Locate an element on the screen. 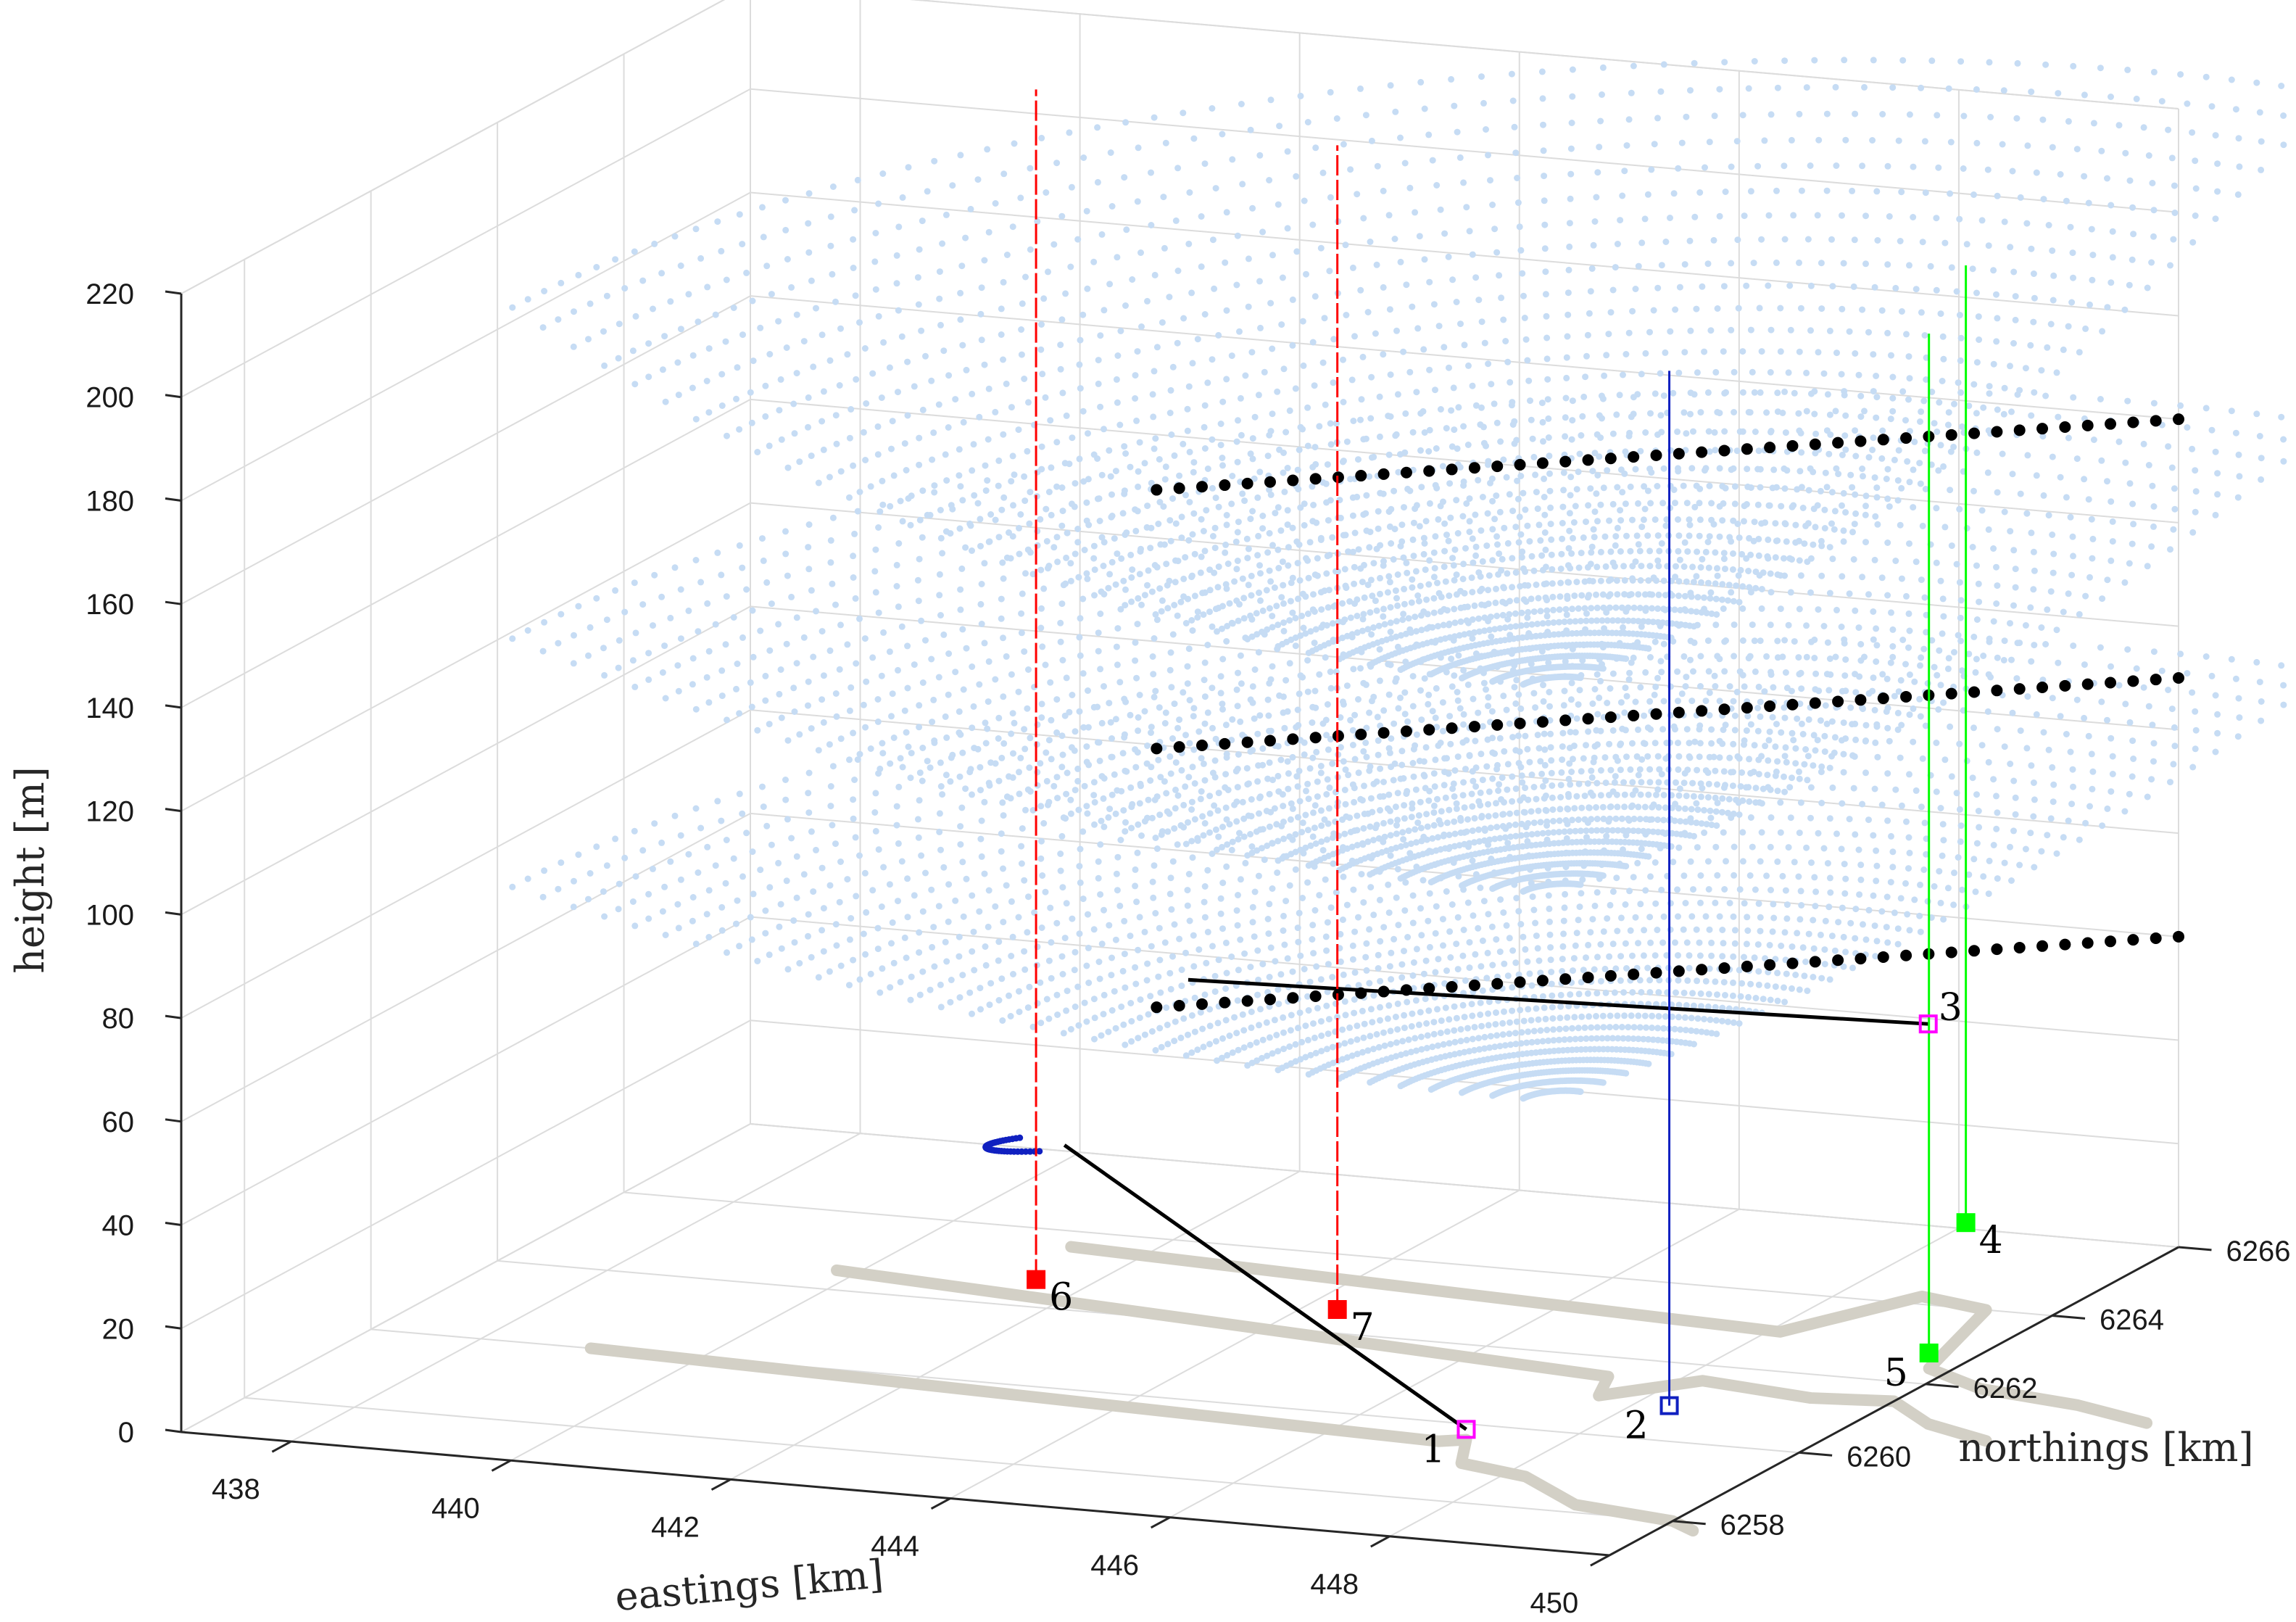  gridline-z-side is located at coordinates (466, 450).